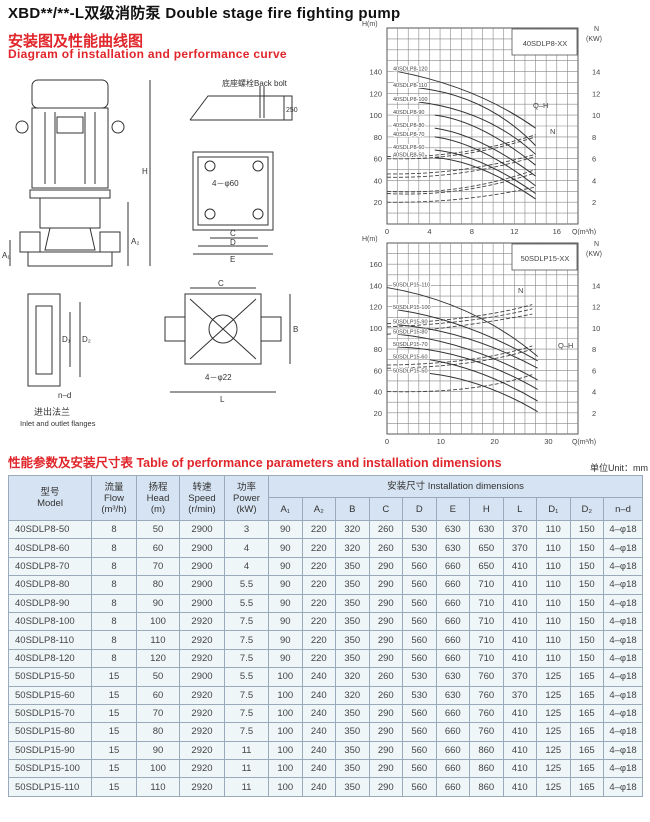 The image size is (650, 822). I want to click on col-speed: 转速 Speed (r/min), so click(202, 498).